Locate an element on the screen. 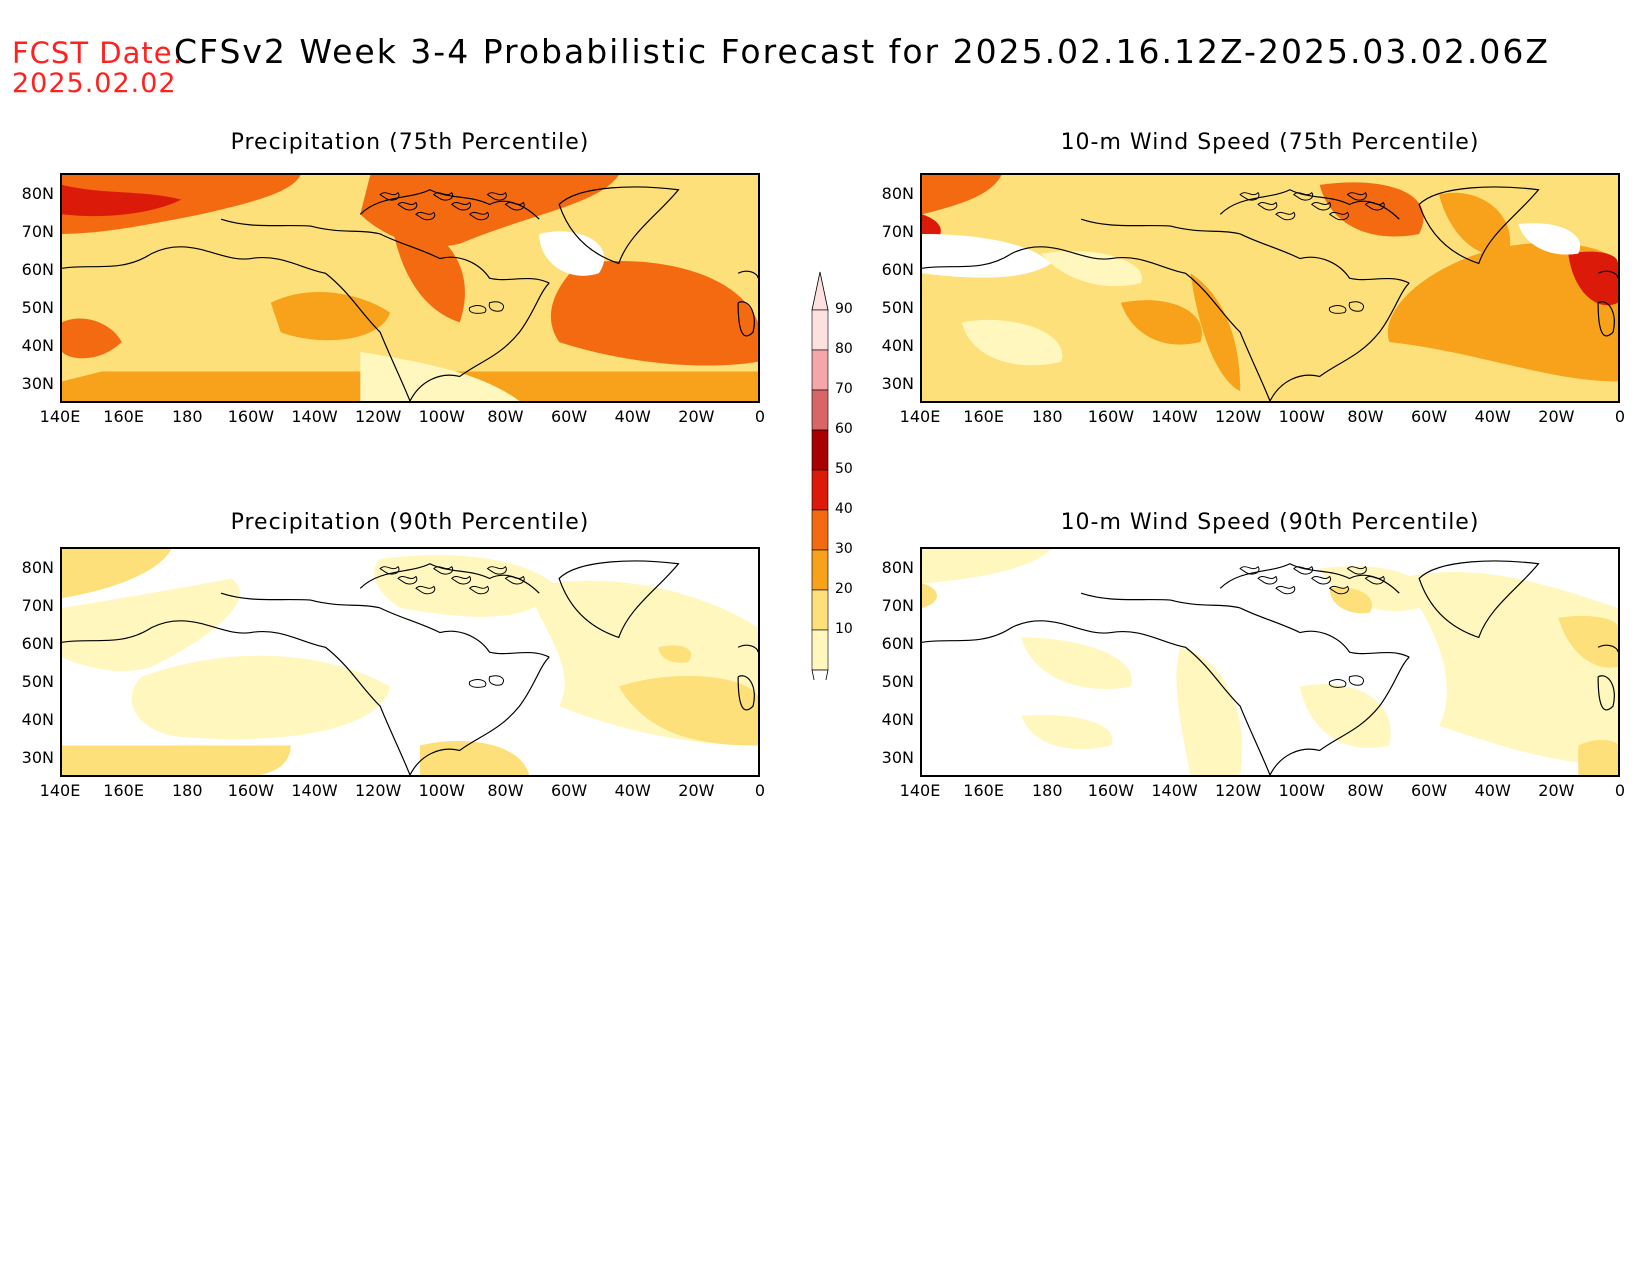  colorbar-tick-label: 60 is located at coordinates (844, 429).